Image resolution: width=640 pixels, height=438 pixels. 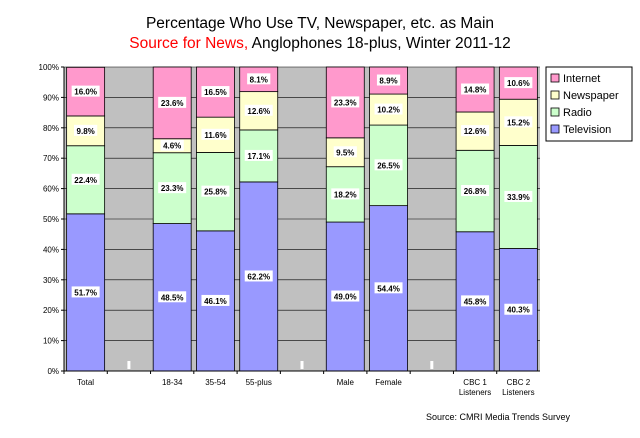 I want to click on data-label: 14.8%, so click(x=475, y=89).